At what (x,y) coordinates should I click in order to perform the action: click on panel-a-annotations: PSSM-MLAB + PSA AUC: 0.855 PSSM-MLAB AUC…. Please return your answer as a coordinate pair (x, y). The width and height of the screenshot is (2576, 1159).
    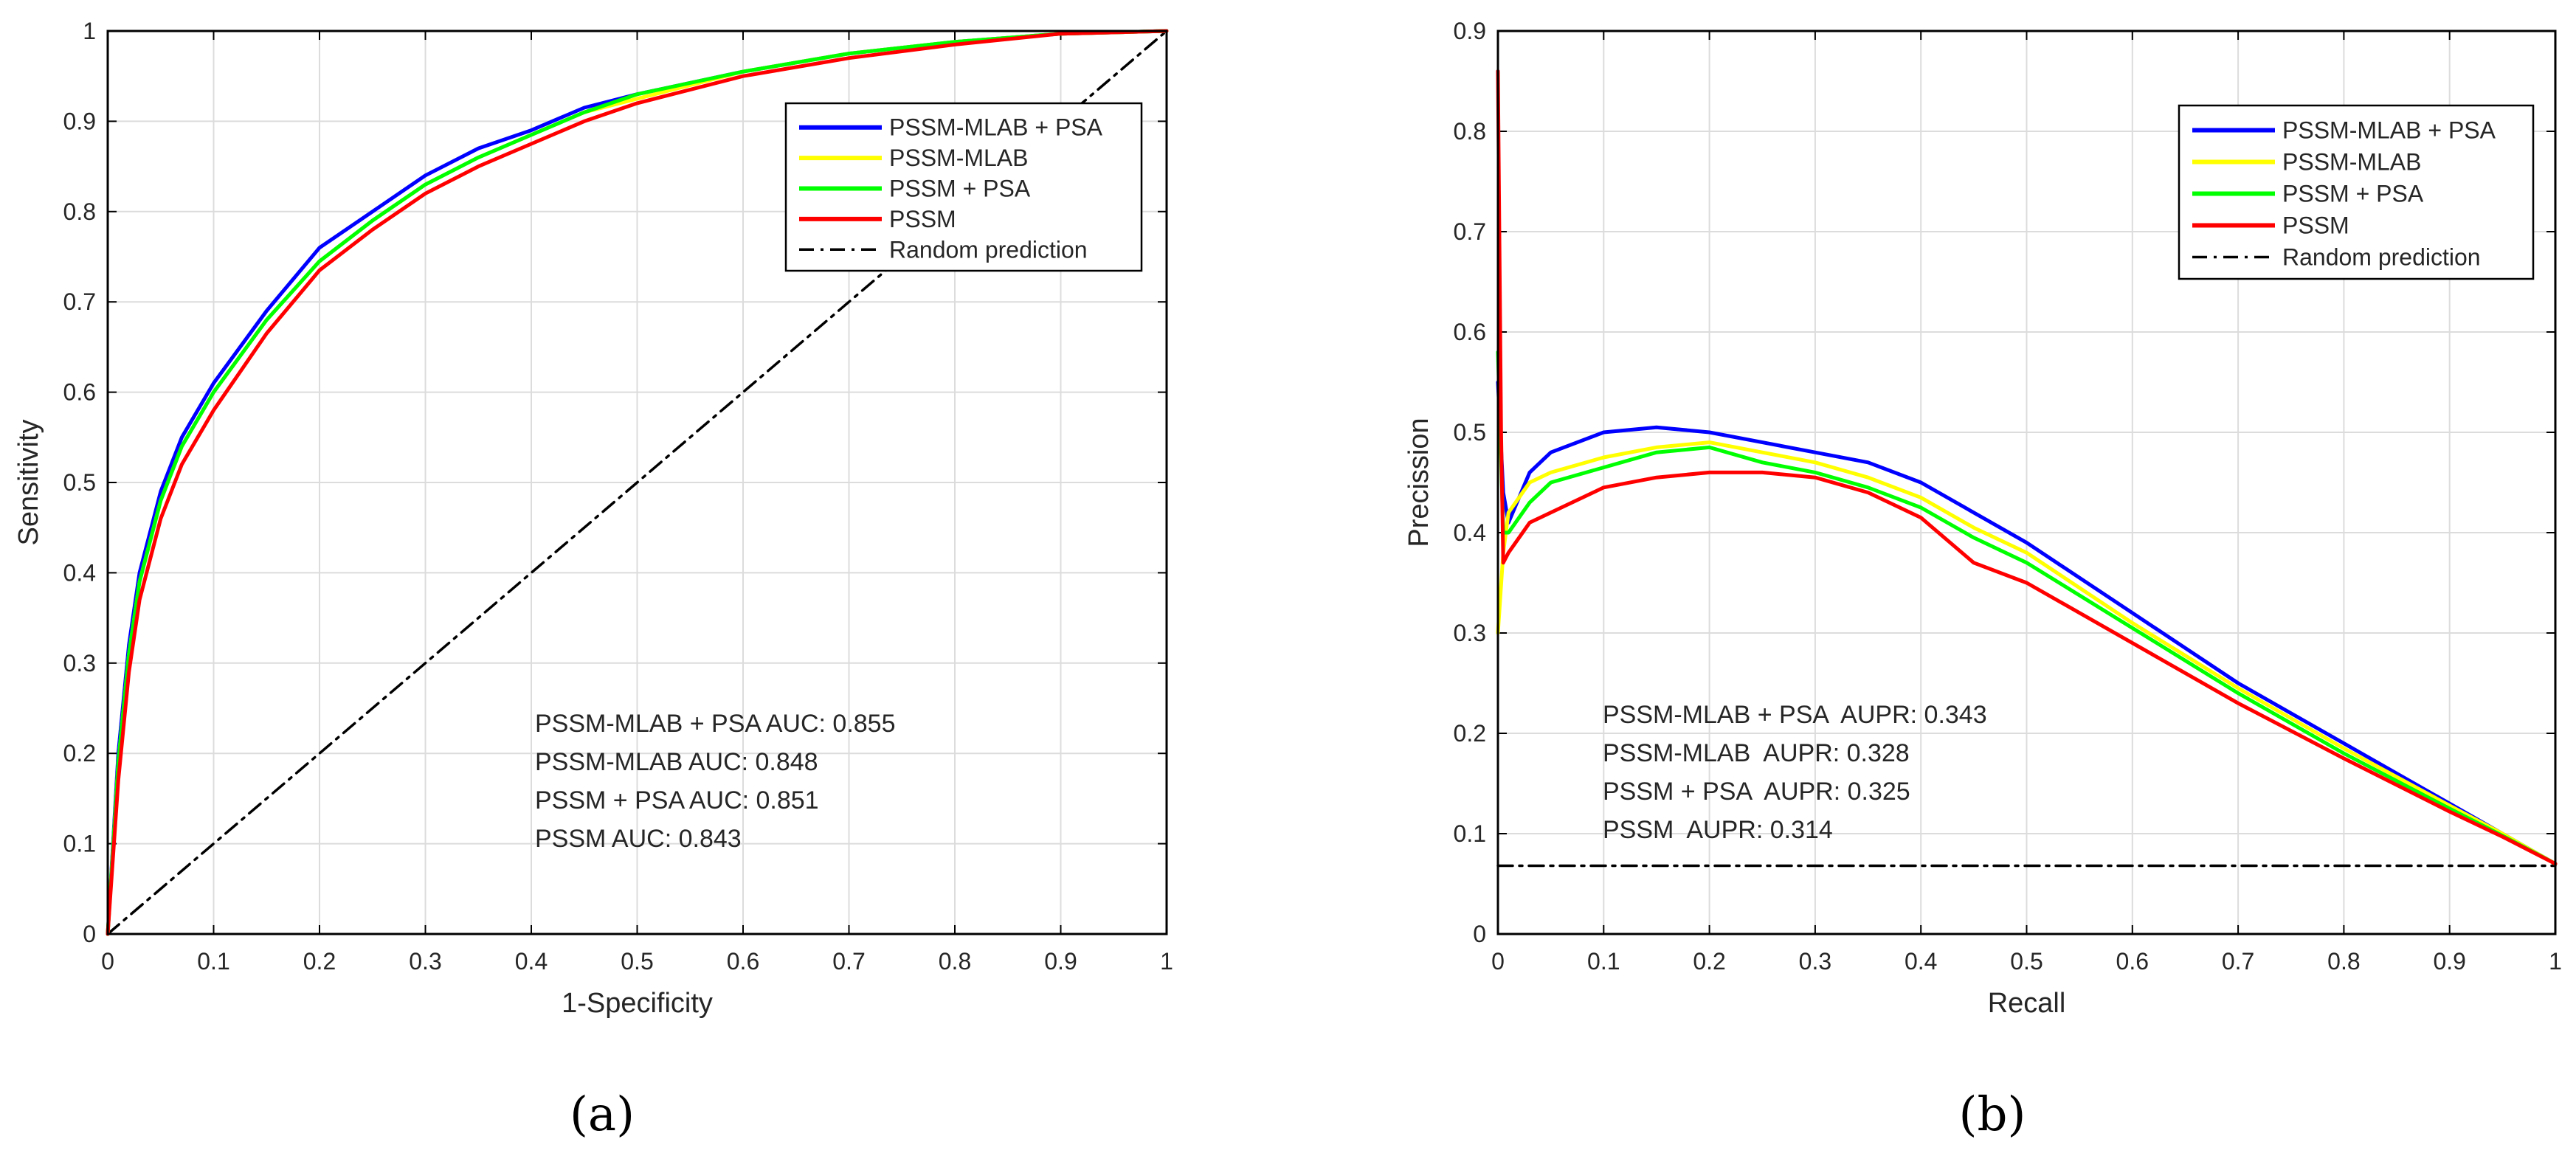
    Looking at the image, I should click on (715, 781).